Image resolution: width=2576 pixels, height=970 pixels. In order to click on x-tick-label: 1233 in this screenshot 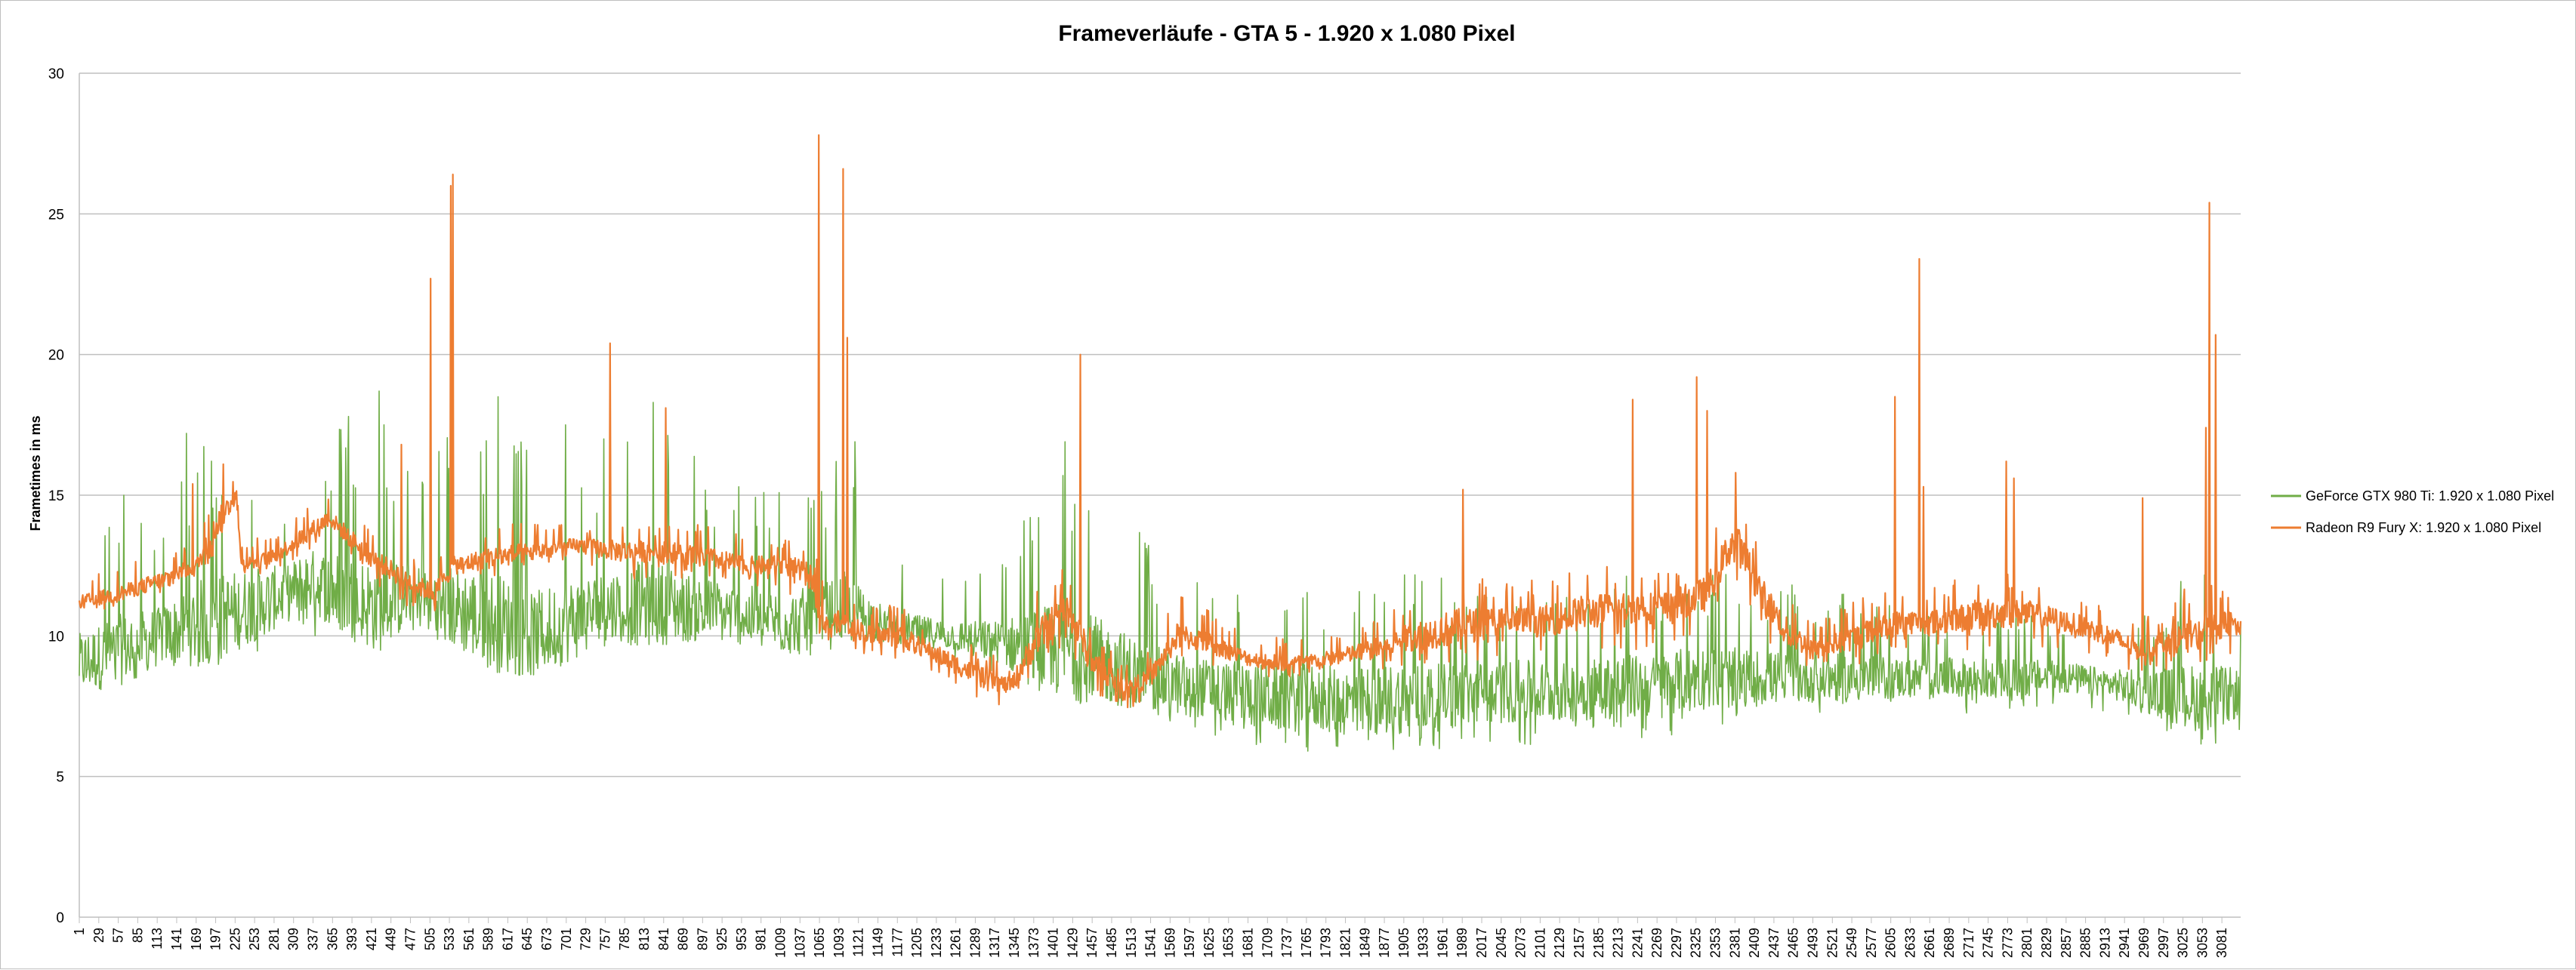, I will do `click(936, 943)`.